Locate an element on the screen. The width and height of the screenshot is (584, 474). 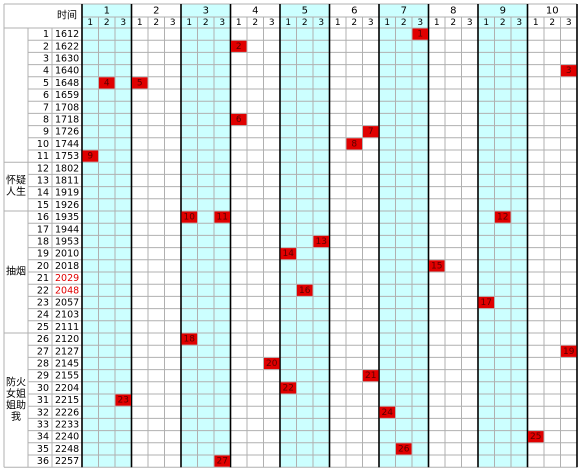
row-number: 10 is located at coordinates (43, 144).